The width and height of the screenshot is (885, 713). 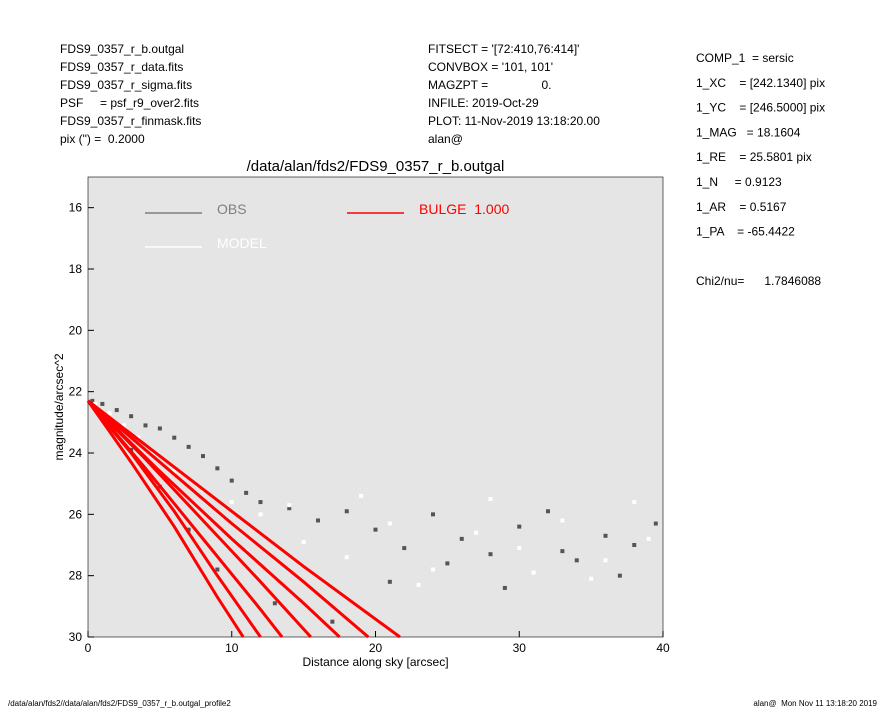 I want to click on legend-label: MODEL, so click(x=242, y=243).